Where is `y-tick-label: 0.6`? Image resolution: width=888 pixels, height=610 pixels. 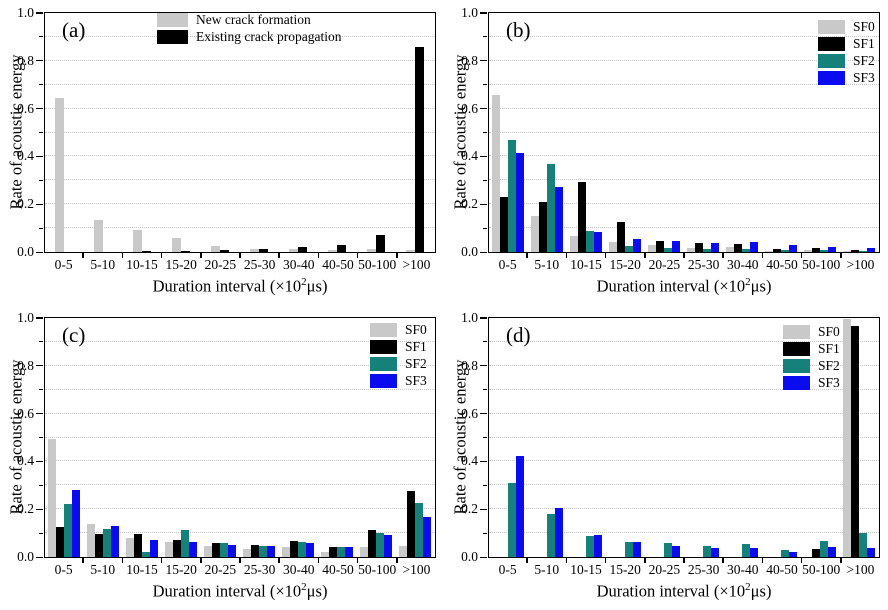 y-tick-label: 0.6 is located at coordinates (25, 108).